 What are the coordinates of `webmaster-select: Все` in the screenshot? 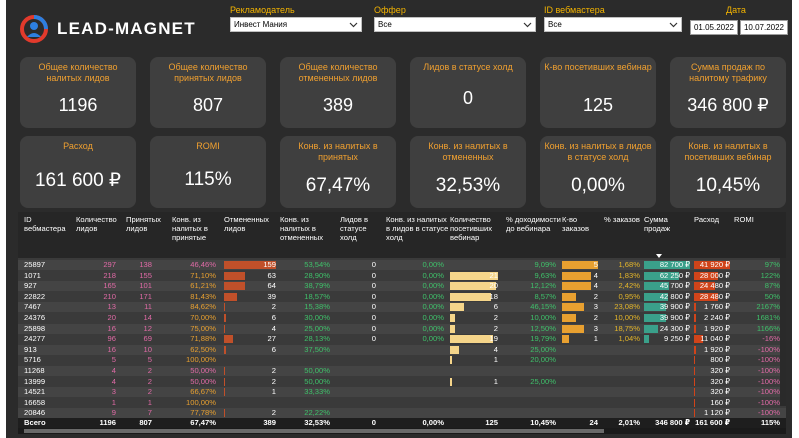 It's located at (613, 24).